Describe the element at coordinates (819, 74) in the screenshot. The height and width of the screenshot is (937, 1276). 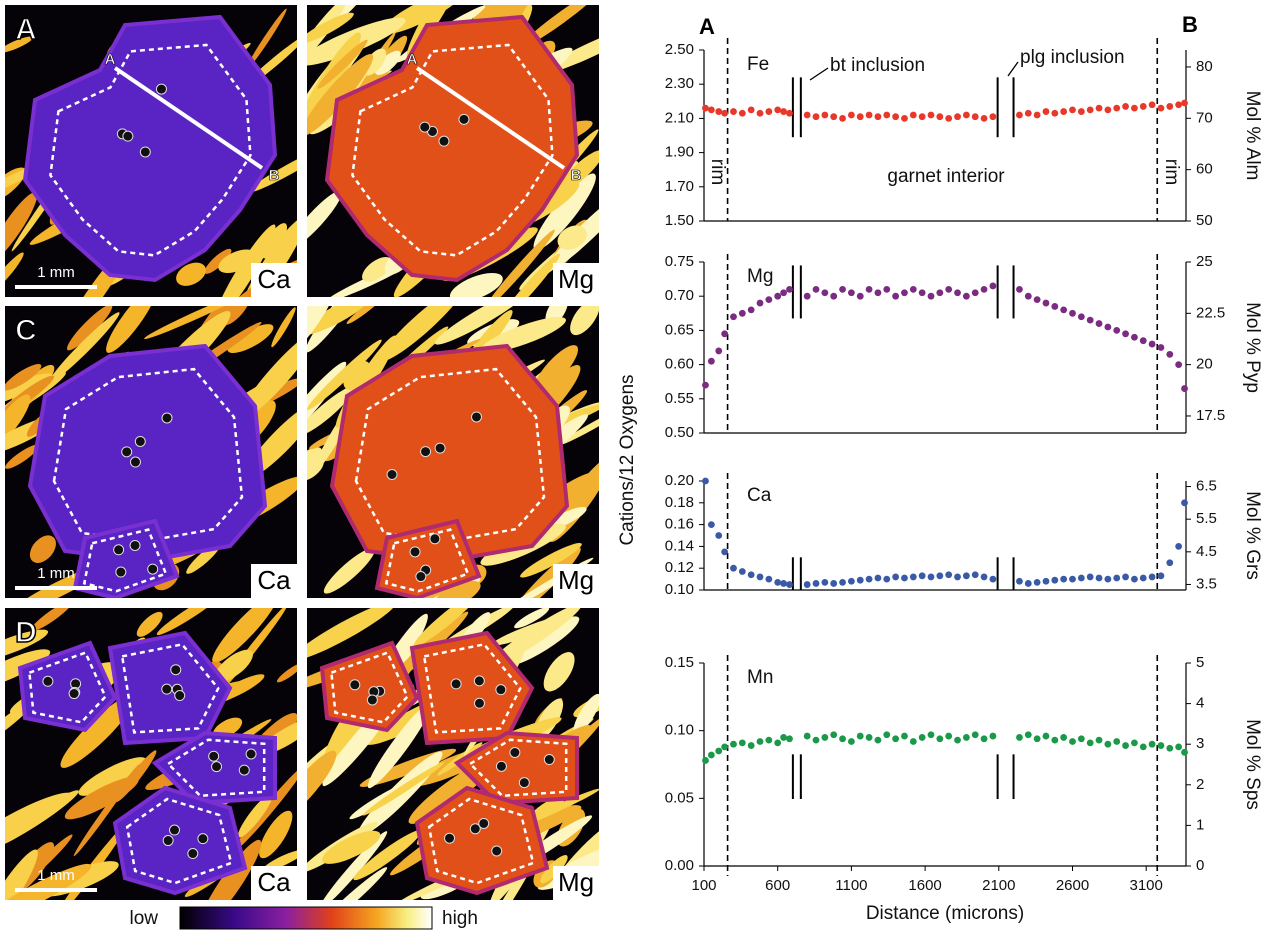
I see `leader` at that location.